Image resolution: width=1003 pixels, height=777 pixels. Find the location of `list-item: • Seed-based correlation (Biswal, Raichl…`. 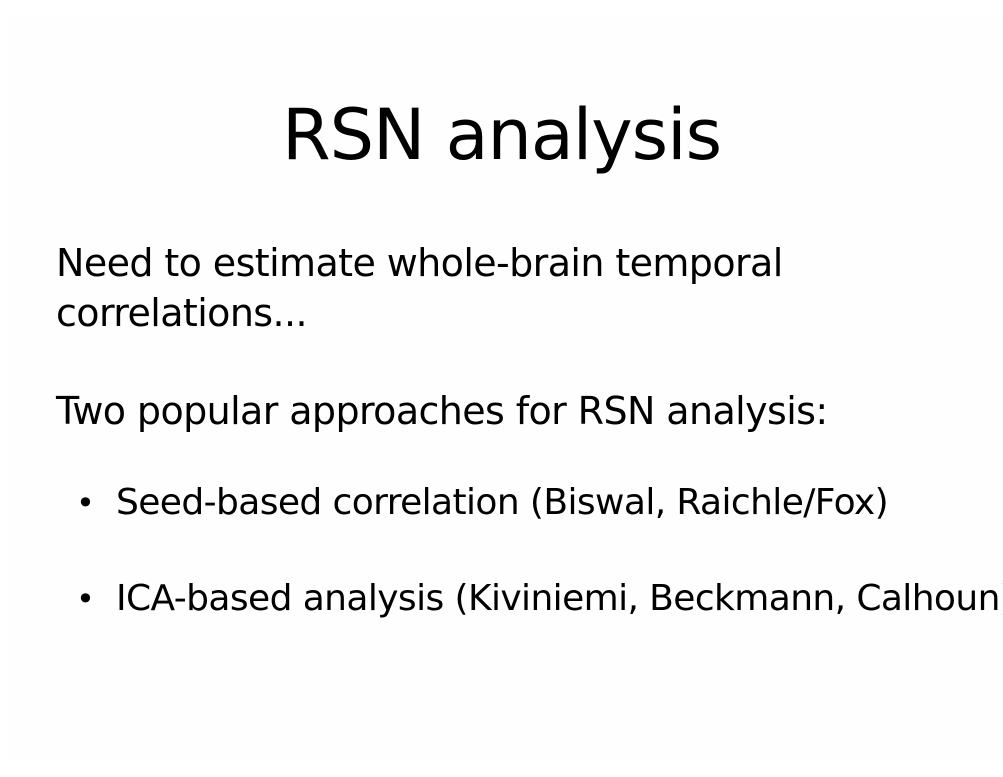

list-item: • Seed-based correlation (Biswal, Raichl… is located at coordinates (539, 503).